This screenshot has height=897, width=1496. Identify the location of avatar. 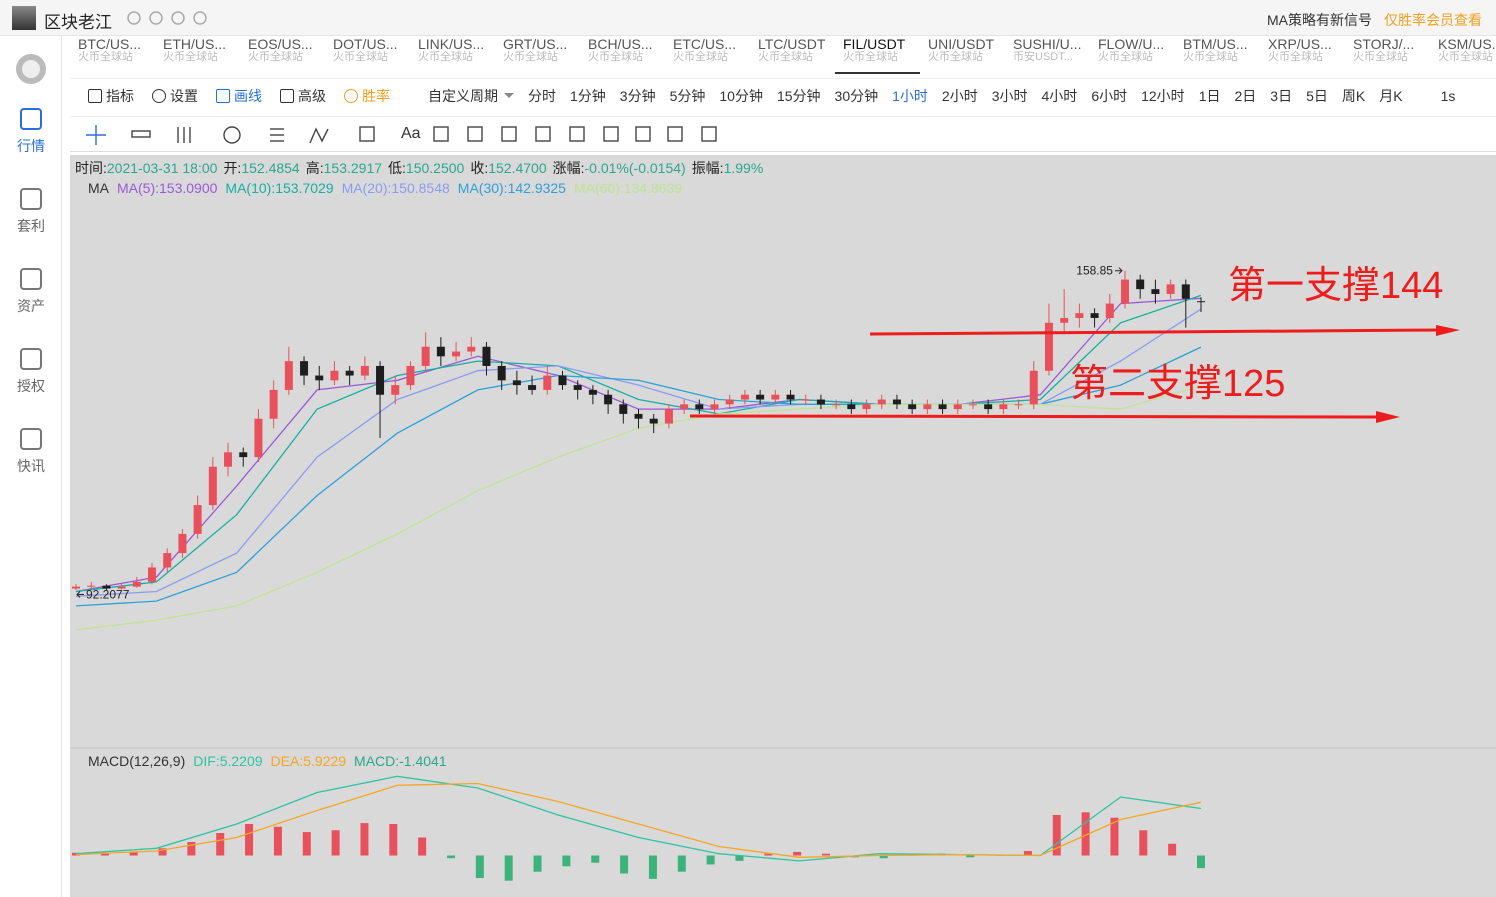
(24, 18).